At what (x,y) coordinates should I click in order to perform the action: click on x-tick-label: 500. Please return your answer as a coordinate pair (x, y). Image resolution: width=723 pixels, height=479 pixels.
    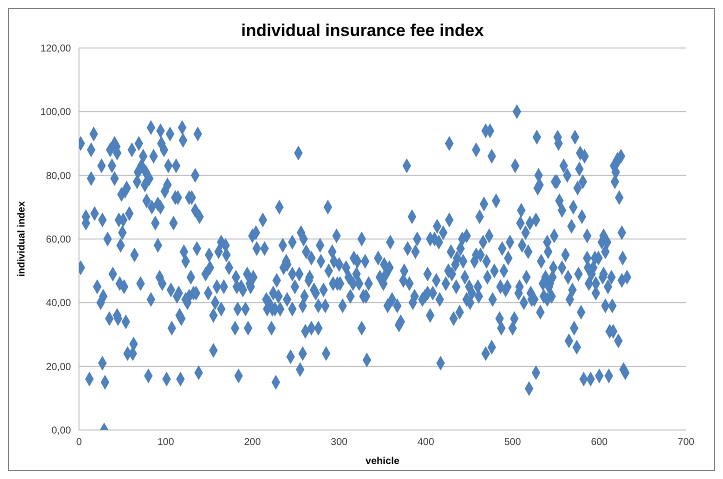
    Looking at the image, I should click on (513, 442).